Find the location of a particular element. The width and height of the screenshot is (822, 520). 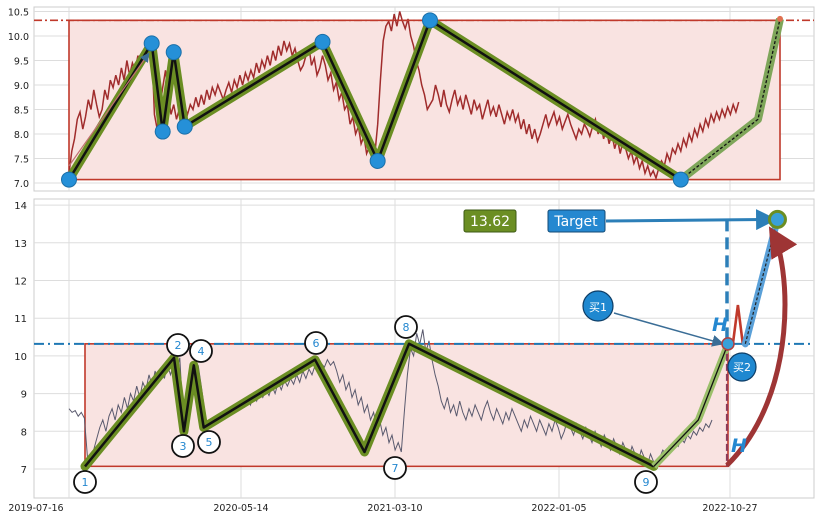

top-y-tick-label: 8.5 is located at coordinates (21, 111).